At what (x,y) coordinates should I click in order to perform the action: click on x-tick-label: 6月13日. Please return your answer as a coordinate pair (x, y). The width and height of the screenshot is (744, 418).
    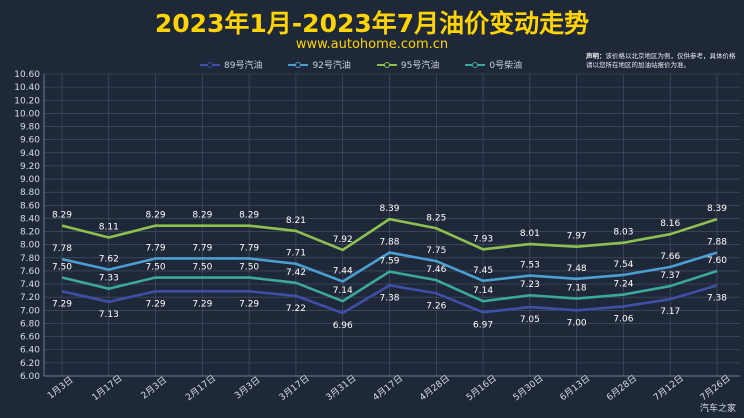
    Looking at the image, I should click on (575, 388).